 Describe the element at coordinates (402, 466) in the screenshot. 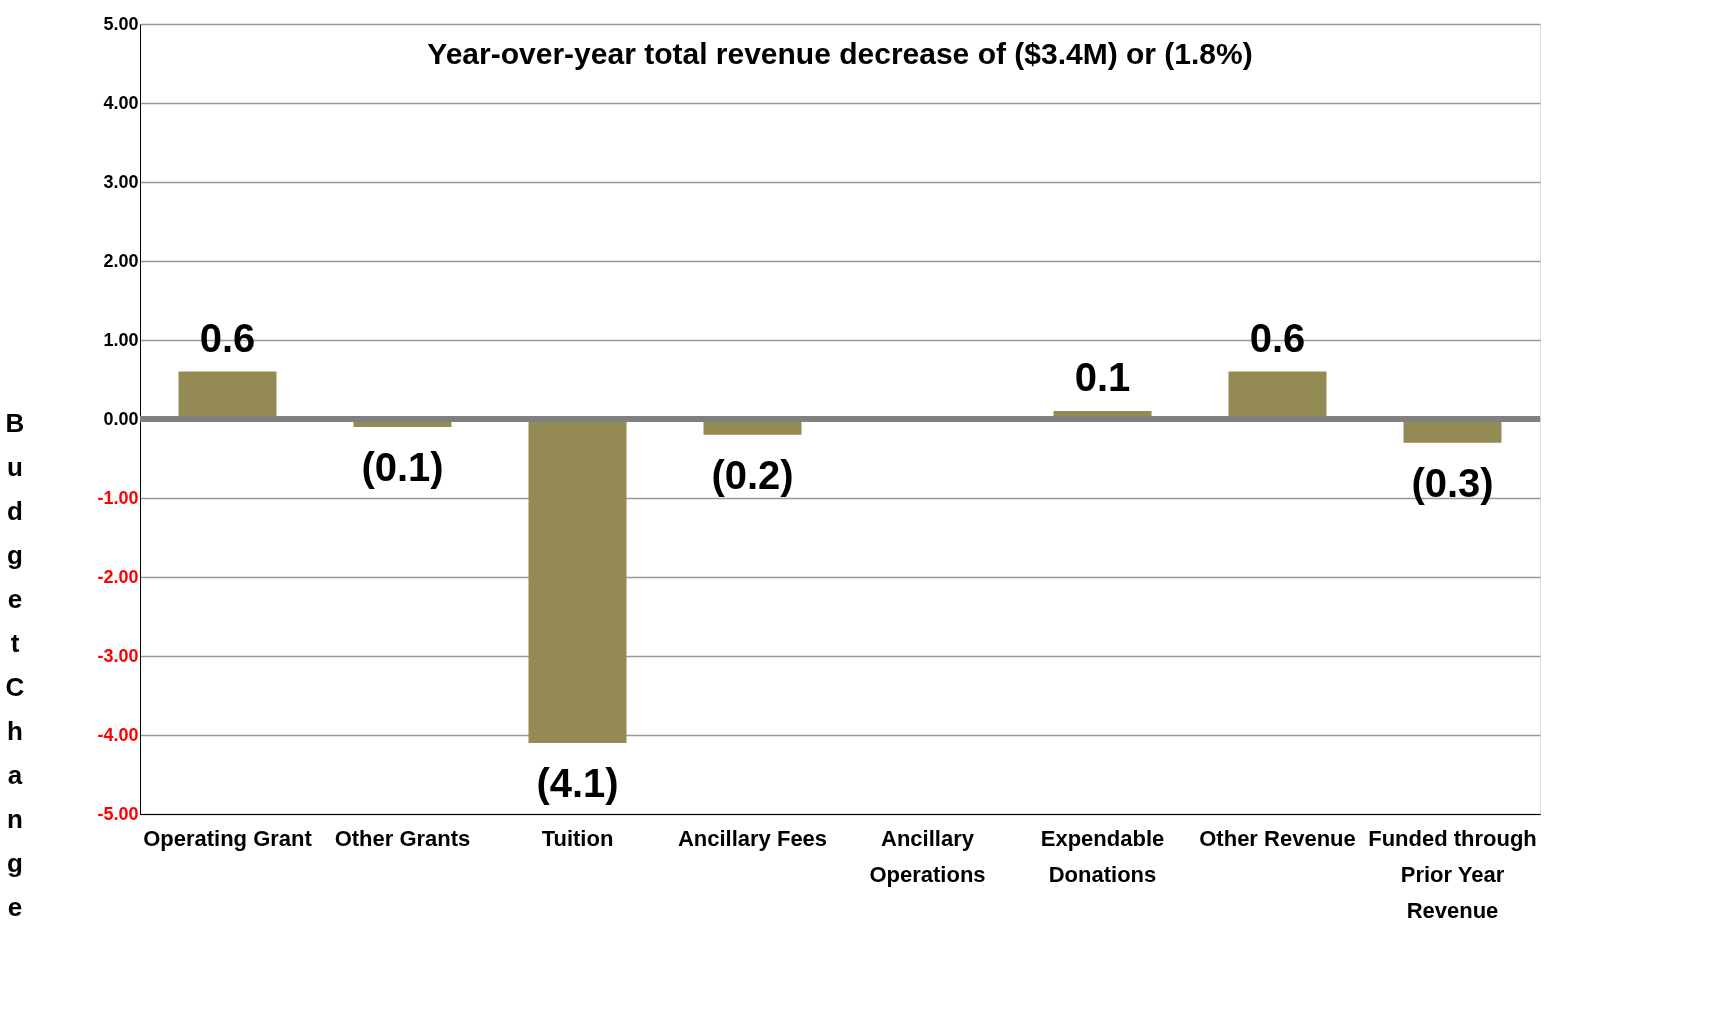

I see `data-label: (0.1)` at that location.